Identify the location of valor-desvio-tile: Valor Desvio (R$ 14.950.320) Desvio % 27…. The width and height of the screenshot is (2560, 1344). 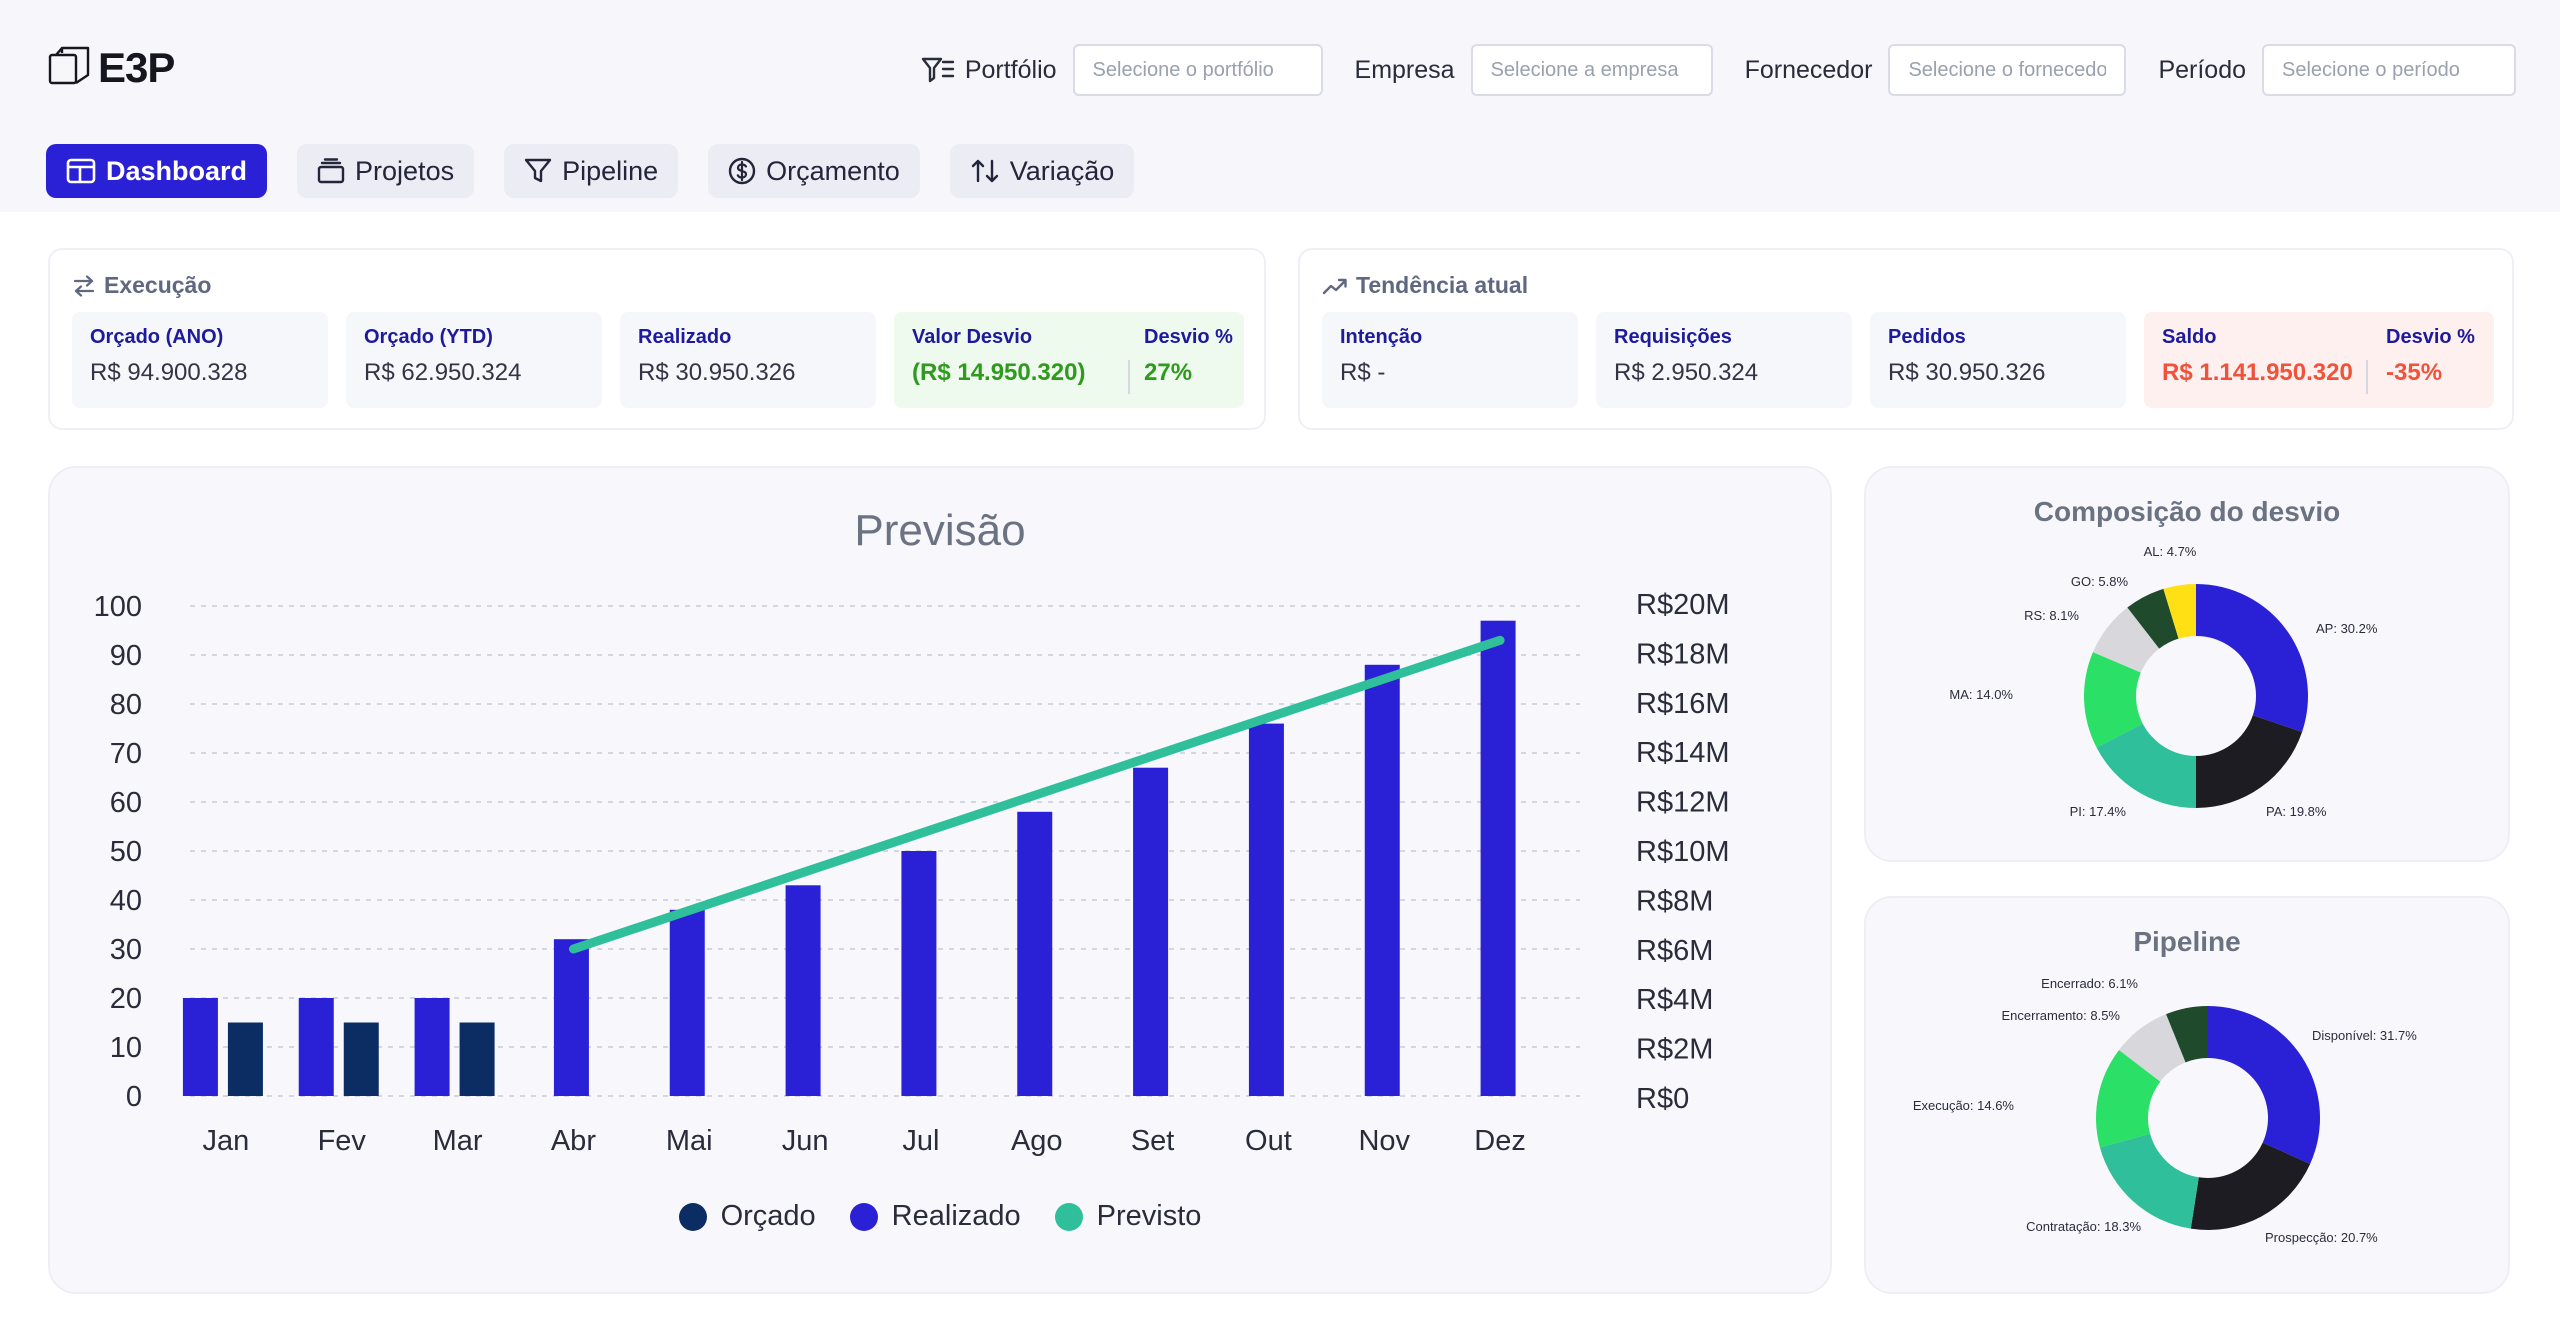
(1069, 360).